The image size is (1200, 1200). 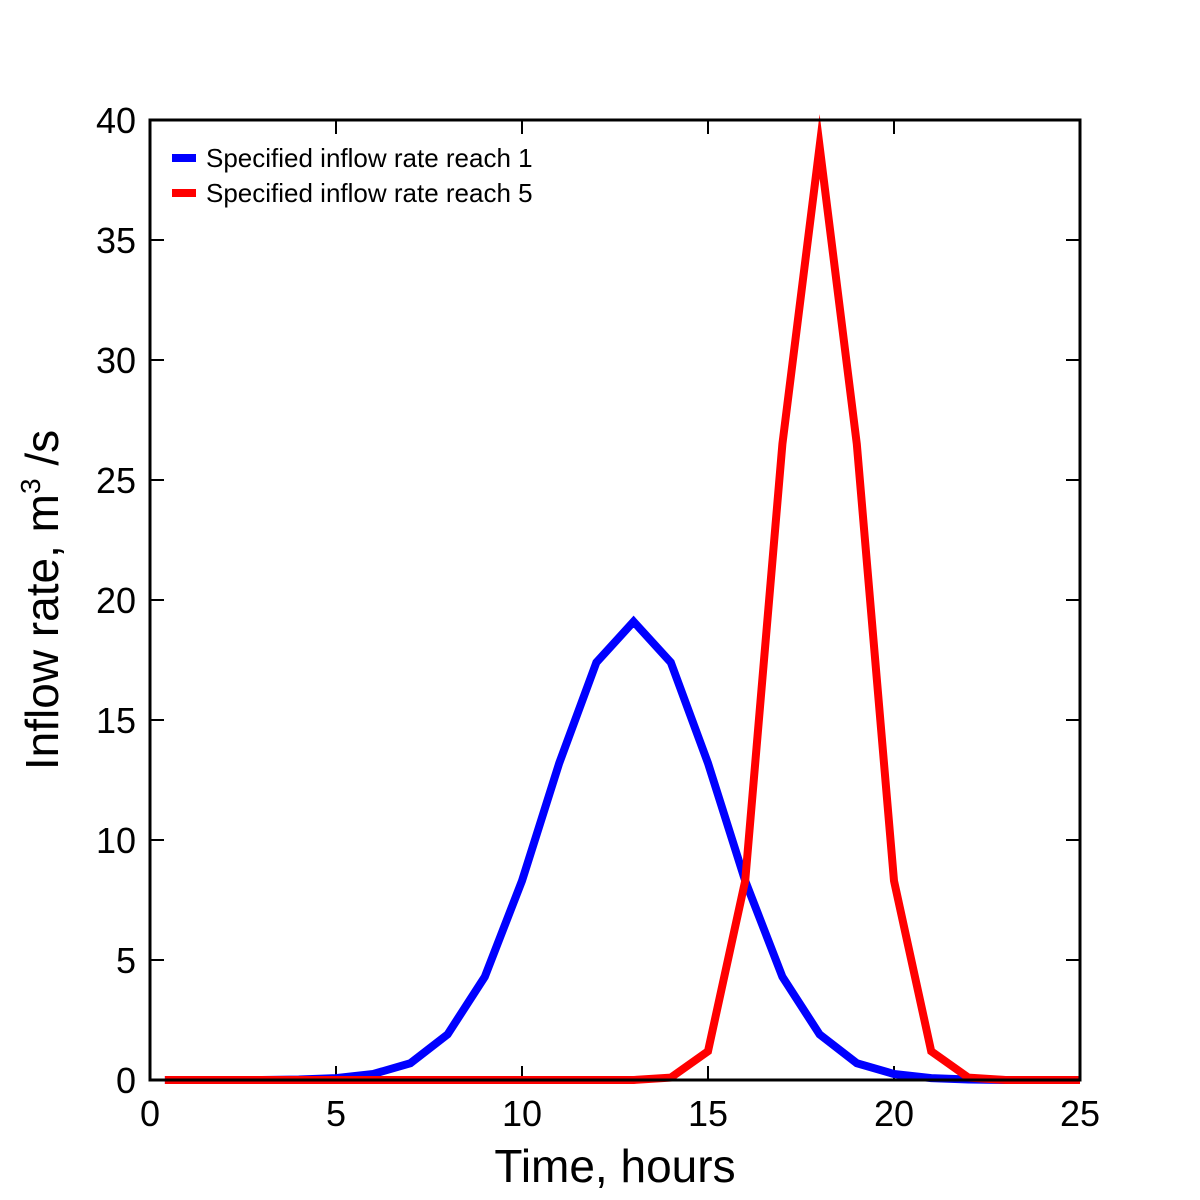 I want to click on y-axis-title-superscript: 3, so click(x=30, y=486).